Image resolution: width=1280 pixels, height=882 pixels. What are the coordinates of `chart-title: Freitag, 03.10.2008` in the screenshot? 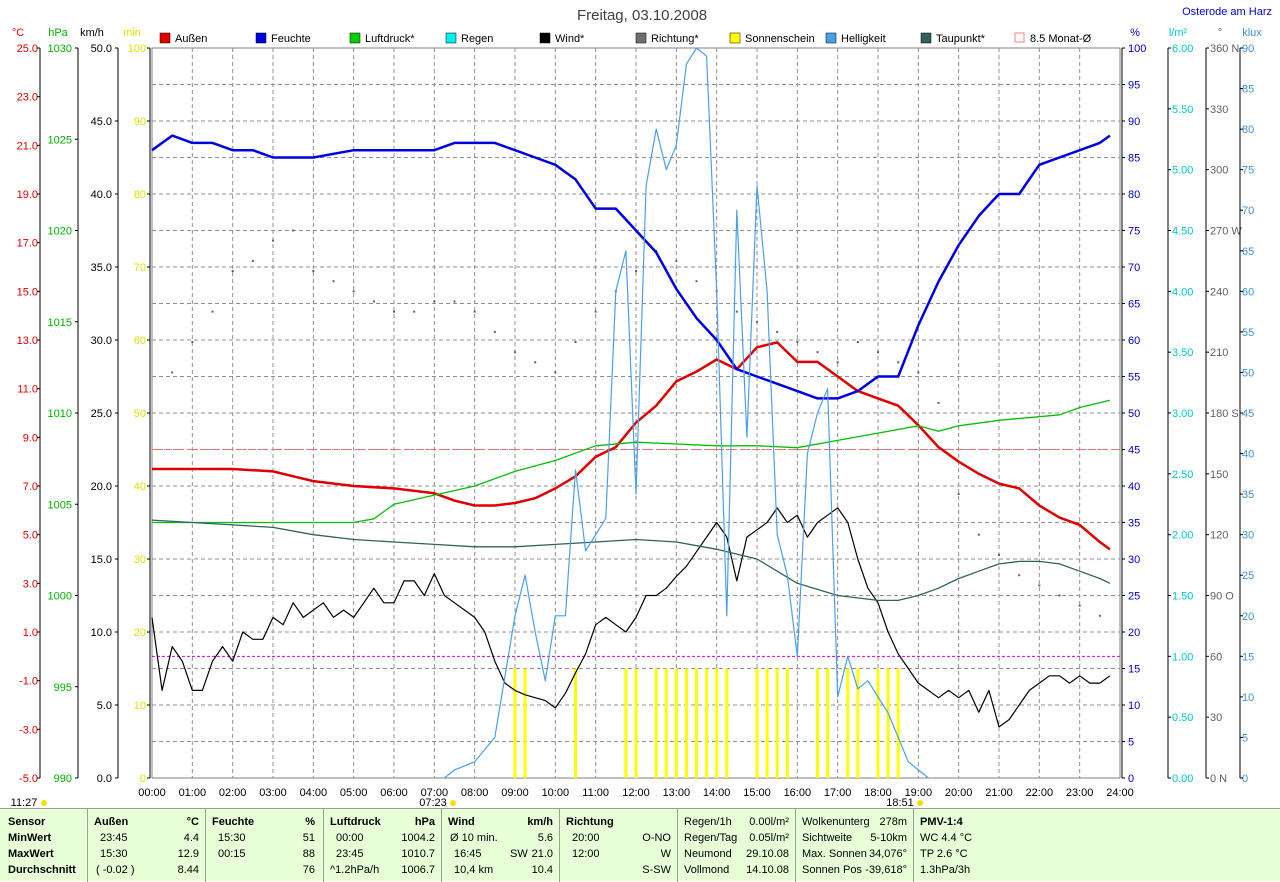 It's located at (642, 15).